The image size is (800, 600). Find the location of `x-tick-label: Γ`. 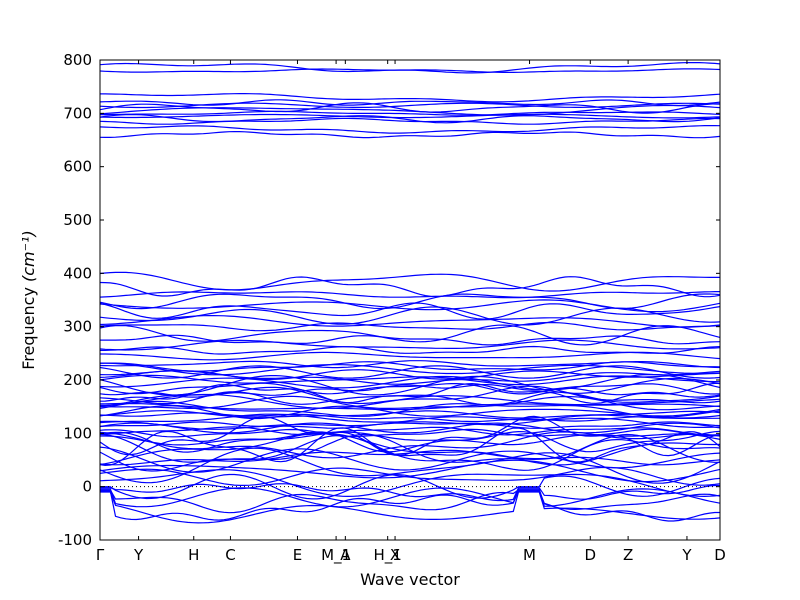

x-tick-label: Γ is located at coordinates (100, 555).